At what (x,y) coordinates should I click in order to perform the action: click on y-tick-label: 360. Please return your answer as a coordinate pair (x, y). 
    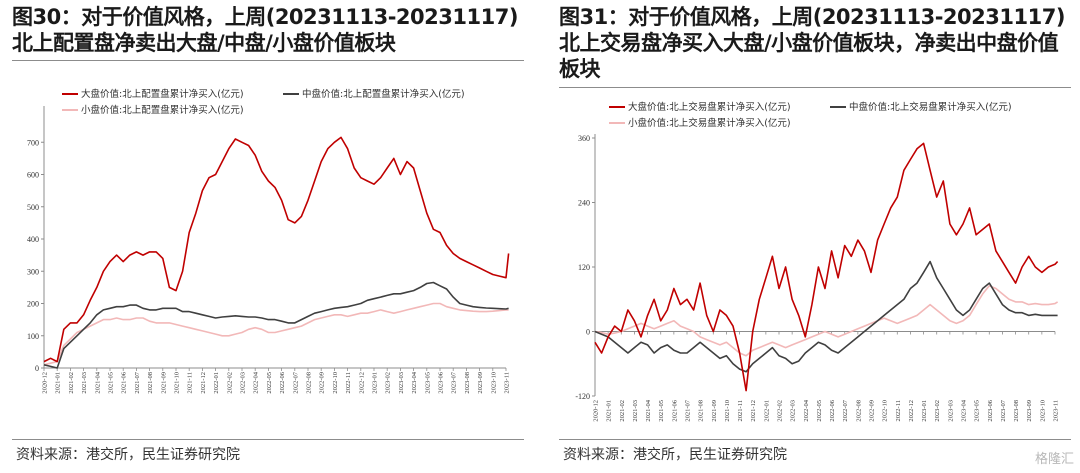
    Looking at the image, I should click on (584, 138).